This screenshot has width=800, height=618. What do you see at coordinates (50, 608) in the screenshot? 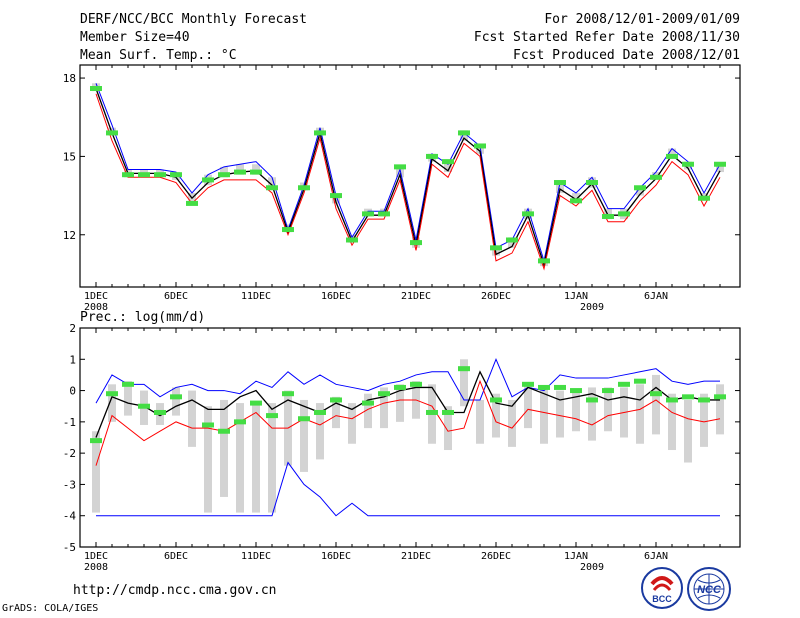
I see `grads-credit: GrADS: COLA/IGES` at bounding box center [50, 608].